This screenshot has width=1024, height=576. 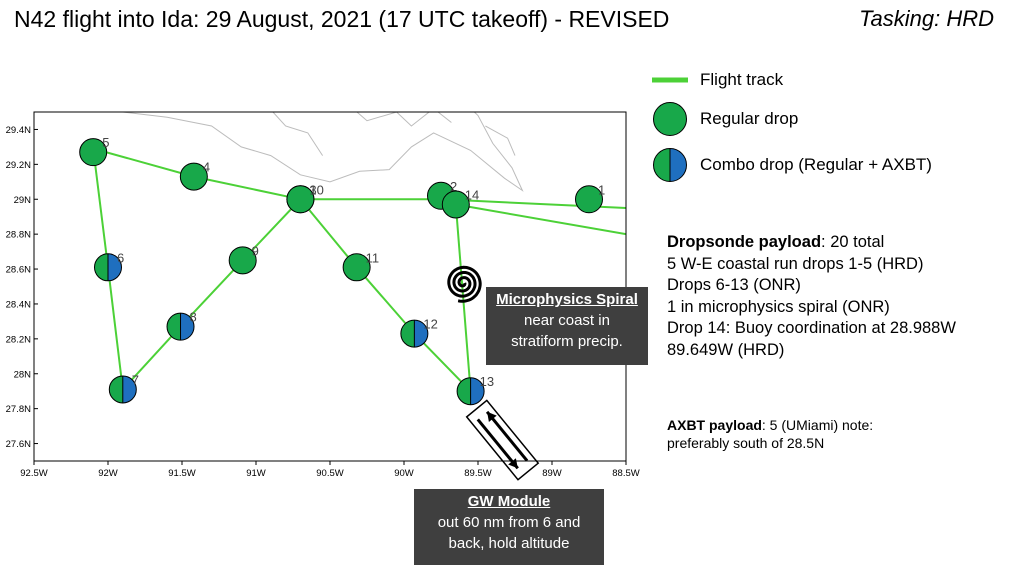 I want to click on drop-label: 8, so click(x=193, y=317).